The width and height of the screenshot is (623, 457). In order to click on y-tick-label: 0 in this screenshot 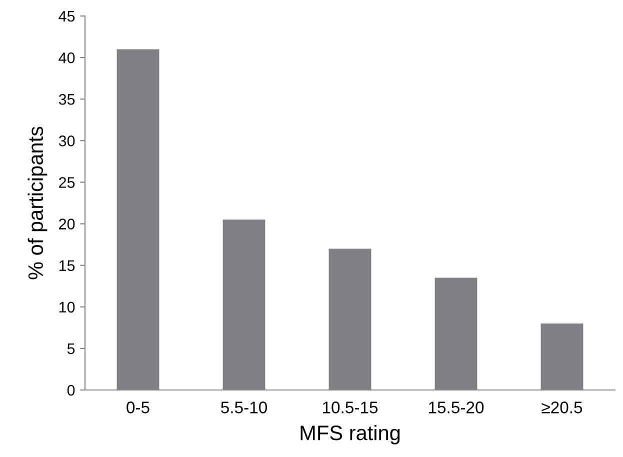, I will do `click(71, 390)`.